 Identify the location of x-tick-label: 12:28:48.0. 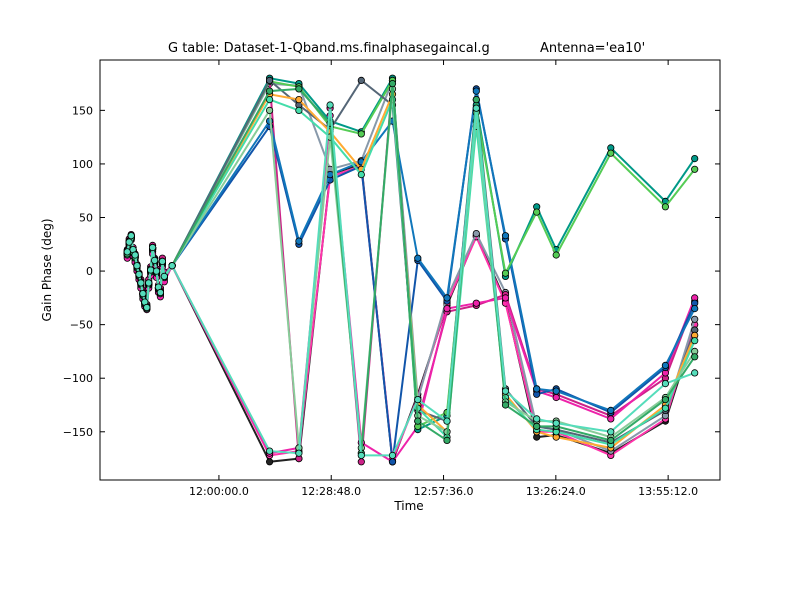
(331, 491).